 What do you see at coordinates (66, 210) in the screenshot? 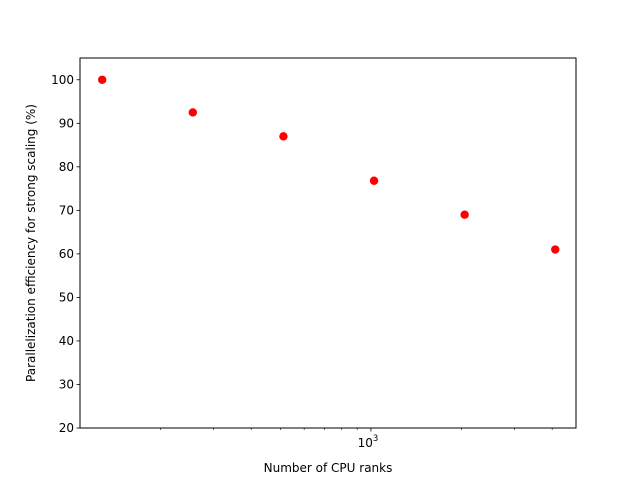
I see `y-tick-label: 70` at bounding box center [66, 210].